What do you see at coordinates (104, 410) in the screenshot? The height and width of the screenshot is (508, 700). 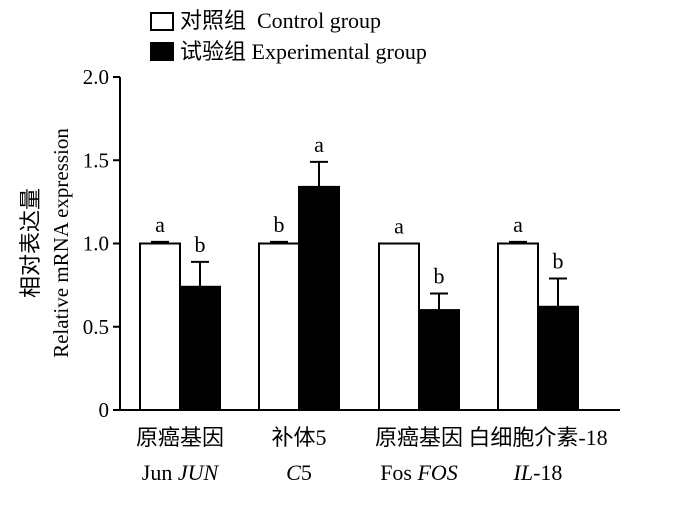 I see `y-tick-label: 0` at bounding box center [104, 410].